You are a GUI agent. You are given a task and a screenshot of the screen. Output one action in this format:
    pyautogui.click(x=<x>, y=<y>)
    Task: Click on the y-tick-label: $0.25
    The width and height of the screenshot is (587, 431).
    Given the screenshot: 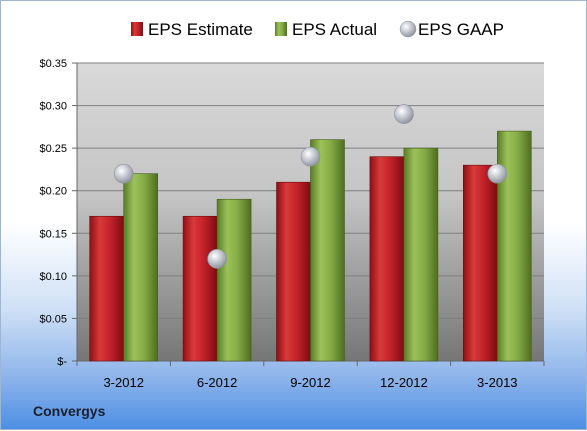 What is the action you would take?
    pyautogui.click(x=53, y=149)
    